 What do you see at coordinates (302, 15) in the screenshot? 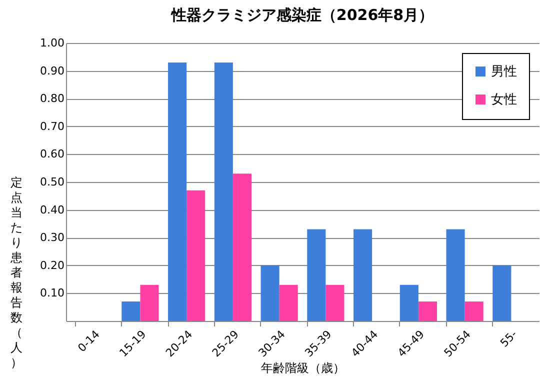
I see `chart-title: 性器クラミジア感染症（2026年8月）` at bounding box center [302, 15].